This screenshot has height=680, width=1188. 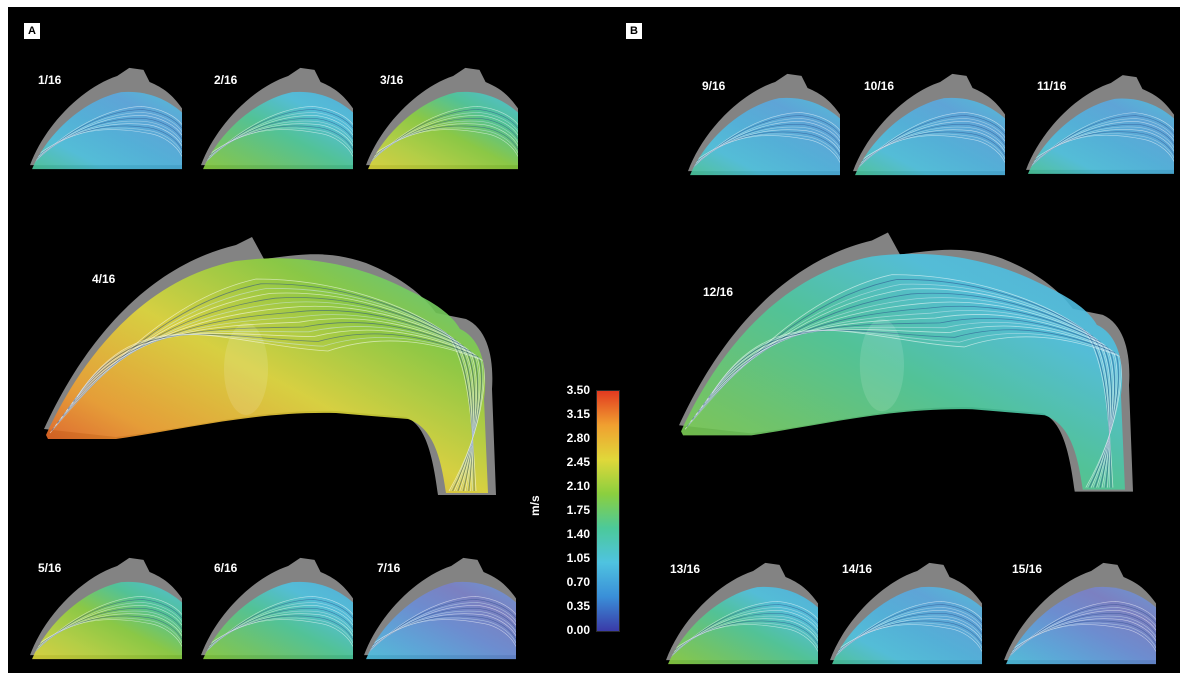 What do you see at coordinates (714, 86) in the screenshot?
I see `frame-label: 9/16` at bounding box center [714, 86].